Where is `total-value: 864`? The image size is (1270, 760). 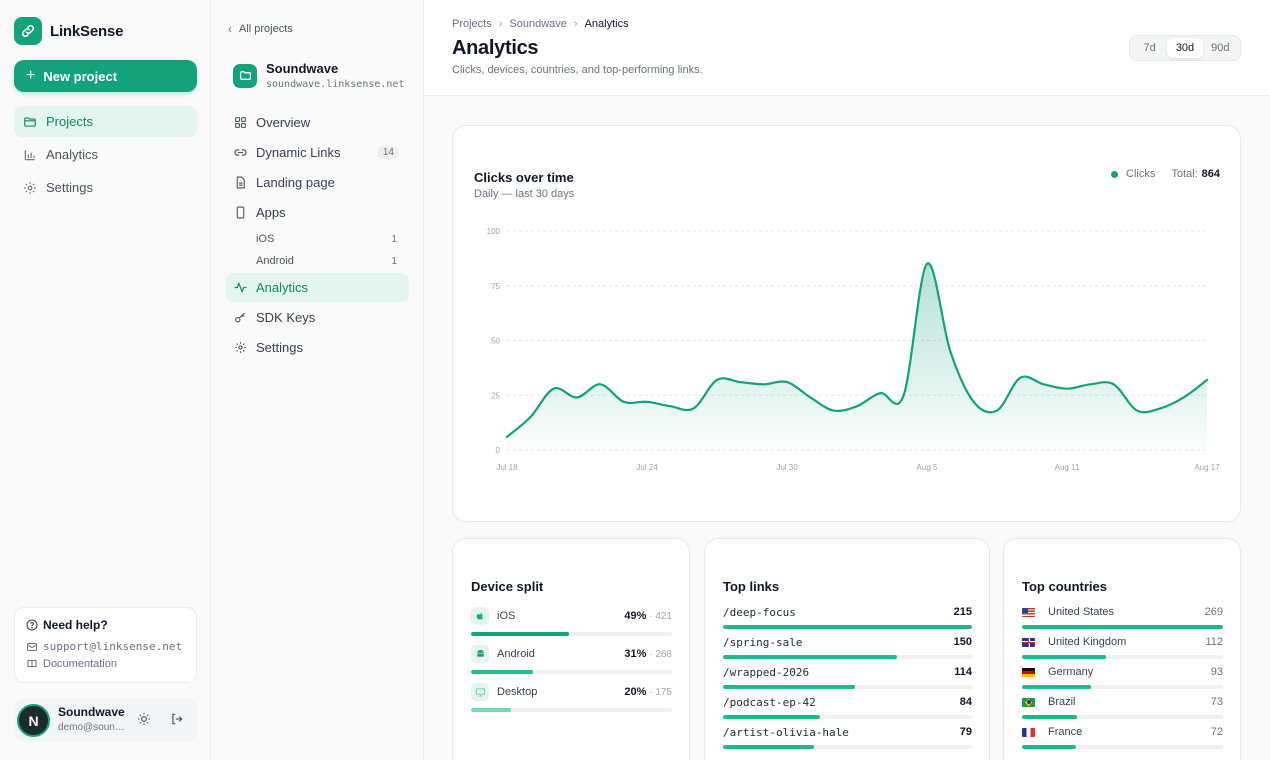 total-value: 864 is located at coordinates (1210, 174).